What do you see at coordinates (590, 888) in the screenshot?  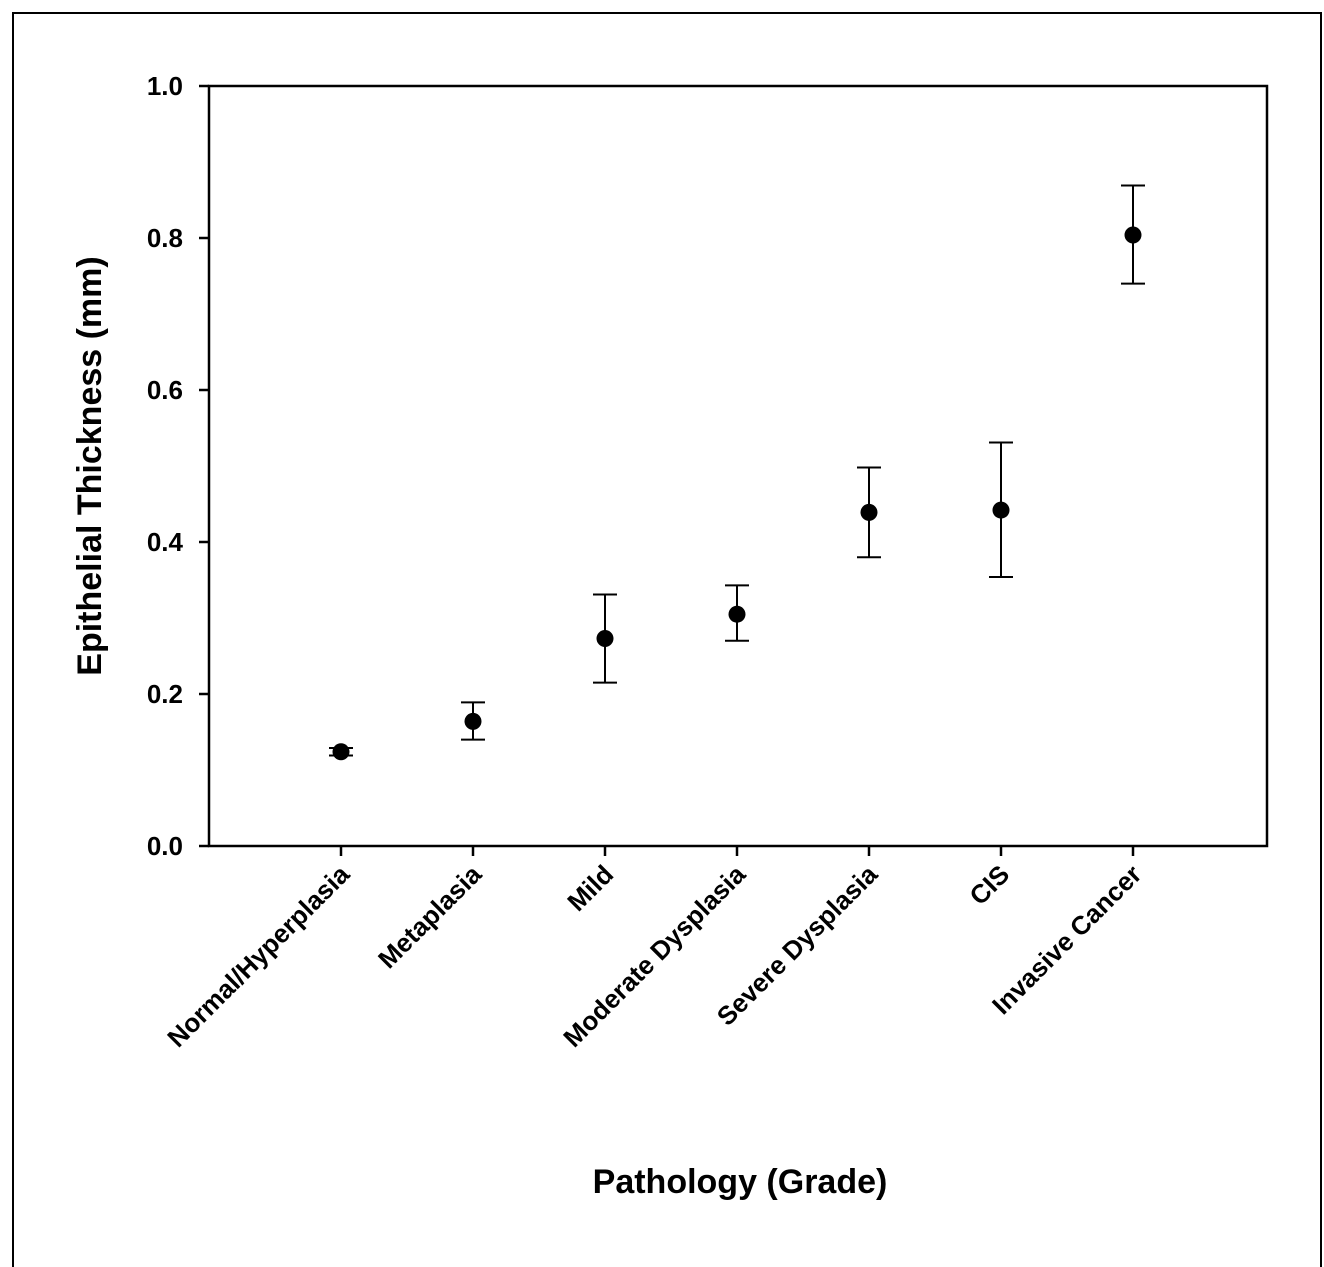 I see `x-tick-label-2: Mild` at bounding box center [590, 888].